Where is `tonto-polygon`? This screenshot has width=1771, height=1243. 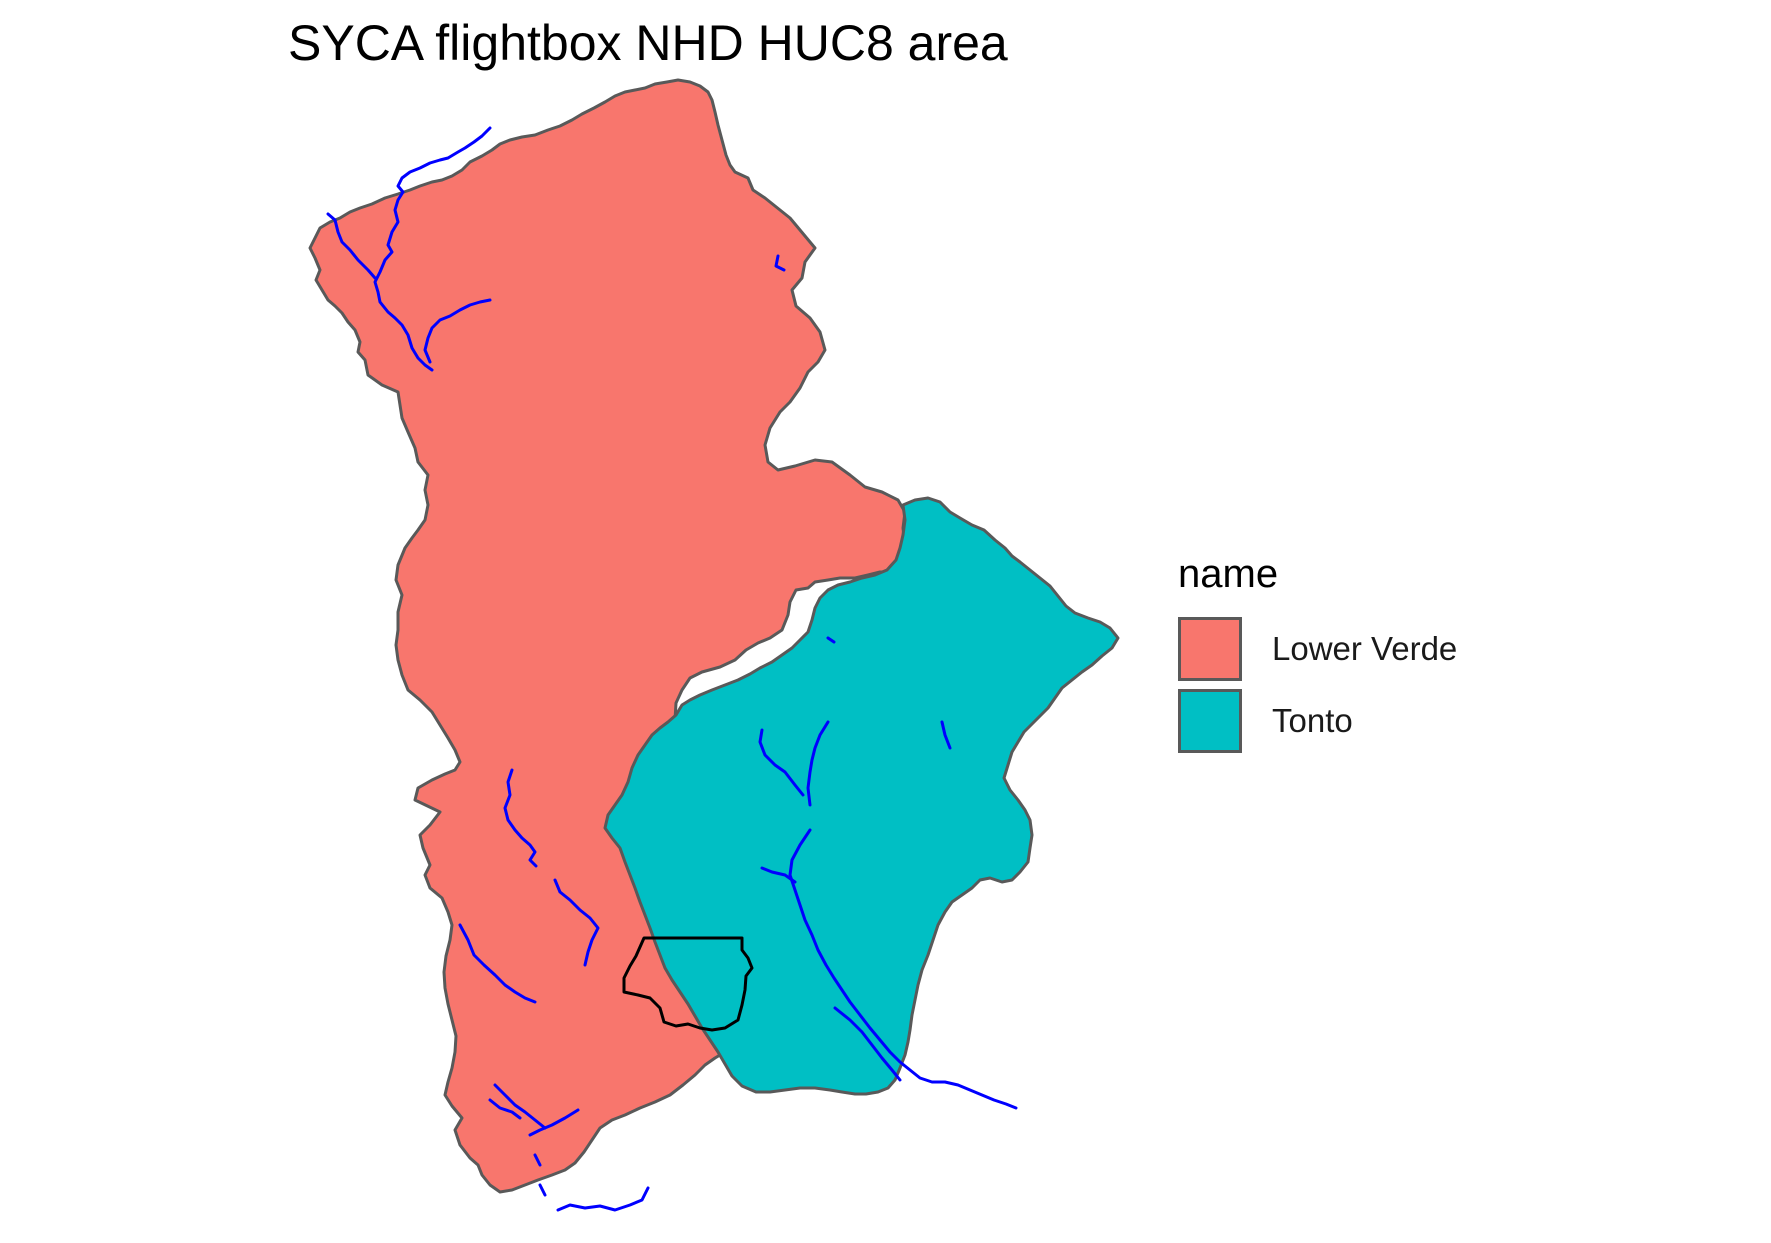
tonto-polygon is located at coordinates (861, 796).